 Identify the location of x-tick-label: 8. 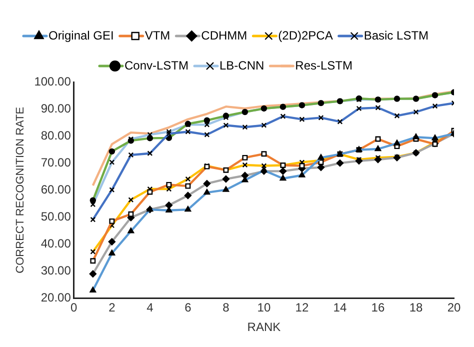
(226, 307).